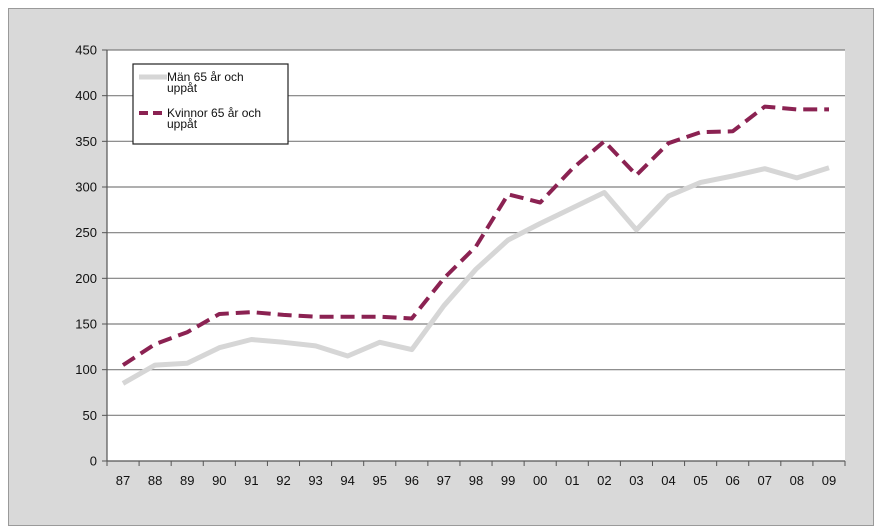 This screenshot has width=877, height=530. What do you see at coordinates (540, 480) in the screenshot?
I see `x-tick-label-00: 00` at bounding box center [540, 480].